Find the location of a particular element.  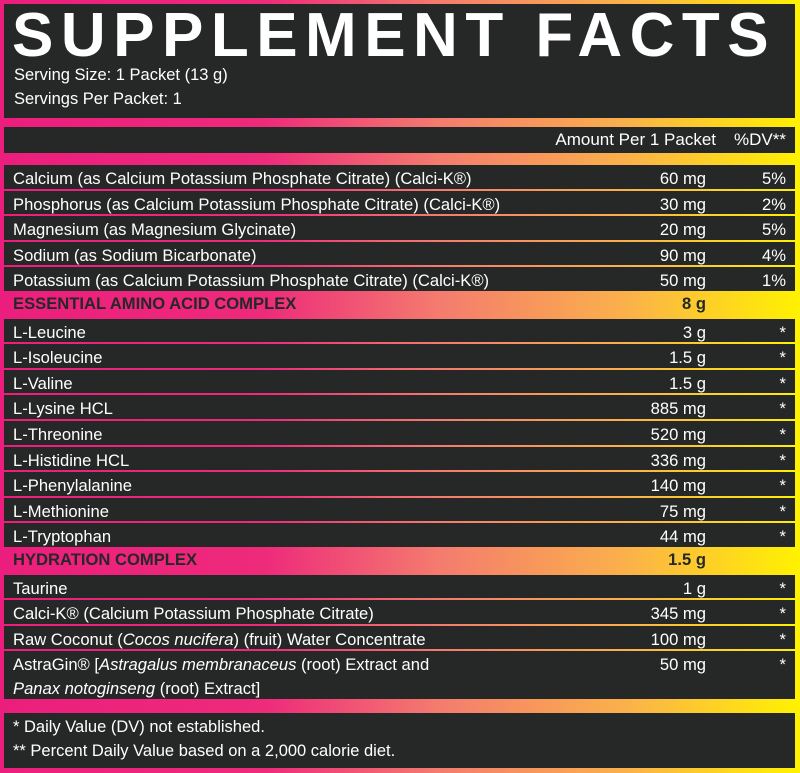

amount: 100 mg is located at coordinates (678, 639).